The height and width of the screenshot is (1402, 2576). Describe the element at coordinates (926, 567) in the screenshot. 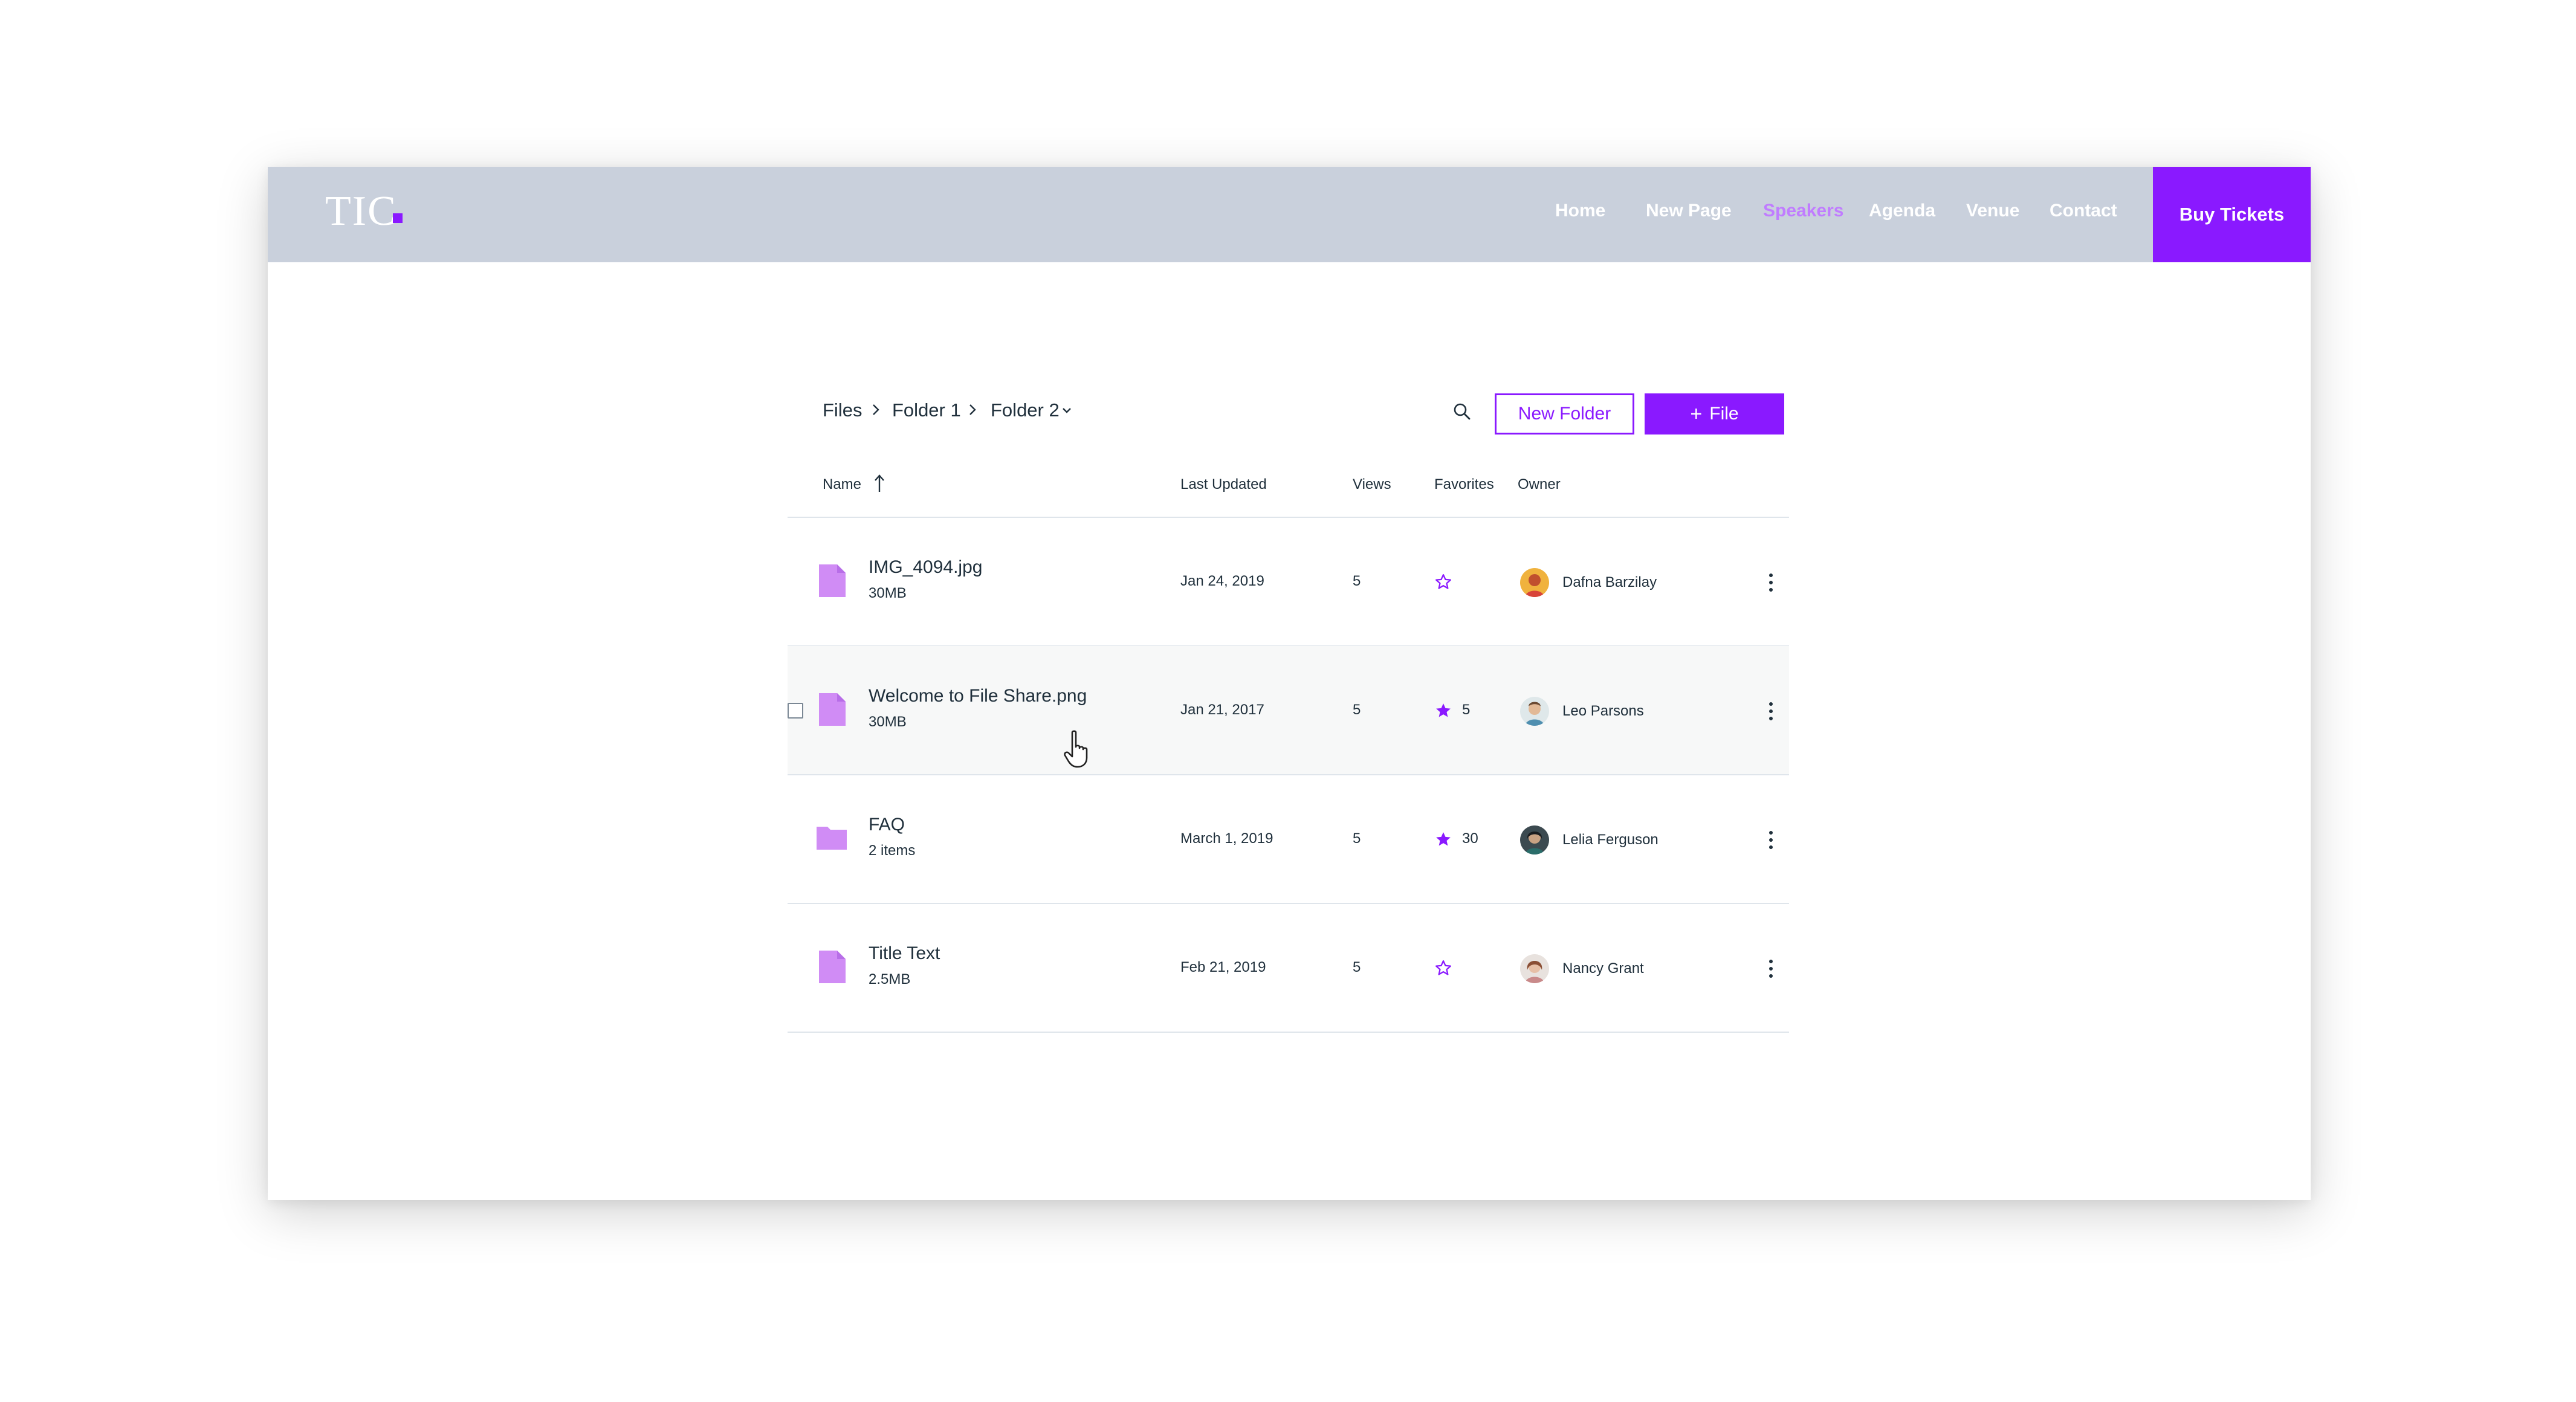

I see `file-name: IMG_4094.jpg` at that location.